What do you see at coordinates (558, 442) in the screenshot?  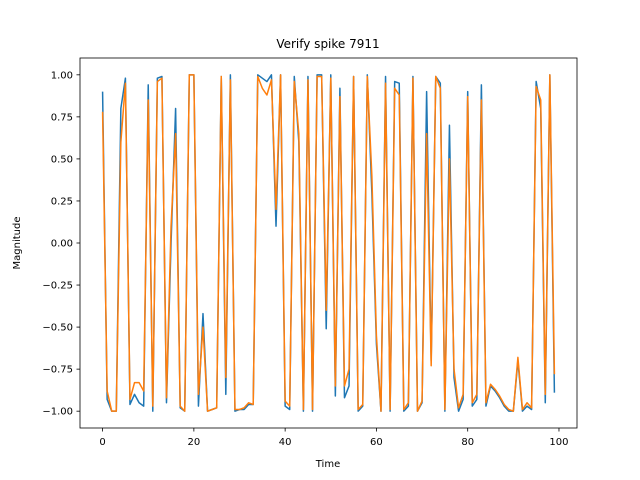 I see `x-tick-label: 100` at bounding box center [558, 442].